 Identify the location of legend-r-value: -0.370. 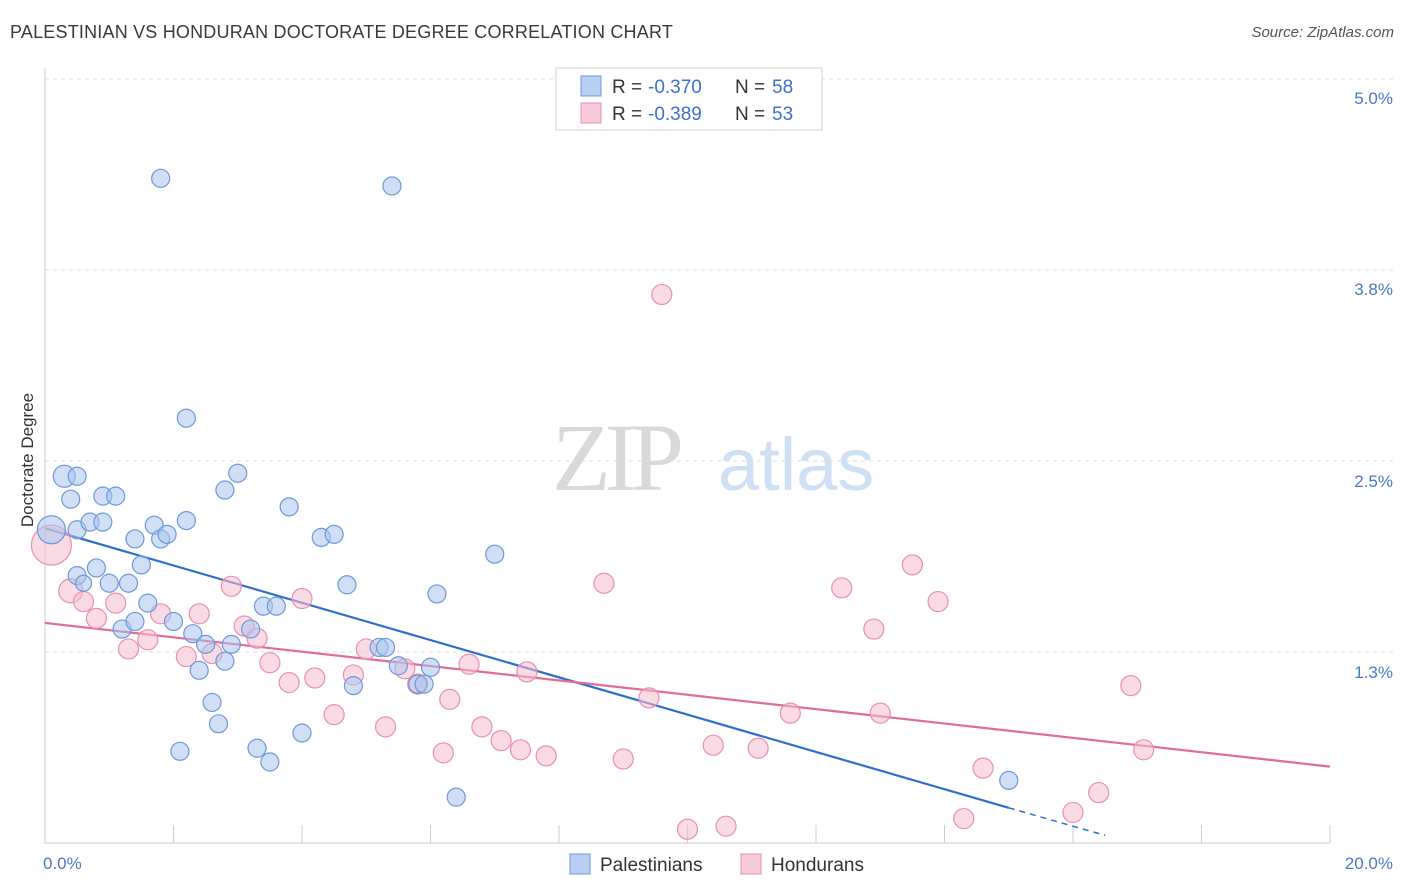
(675, 87).